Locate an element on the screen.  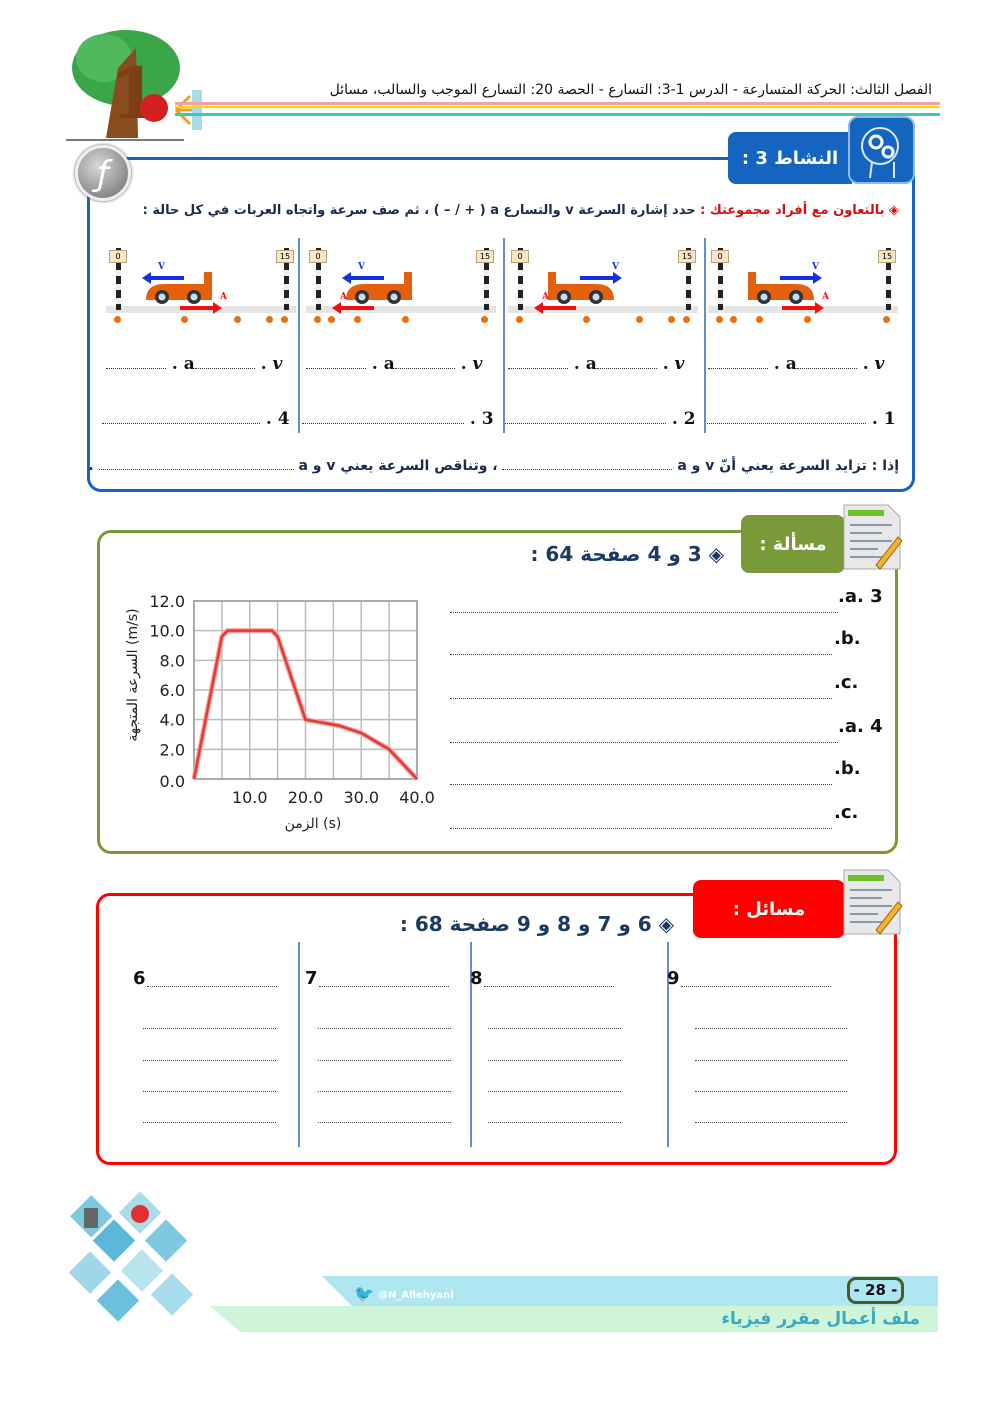
y-axis-label: السرعة المتجهة (m/s) is located at coordinates (133, 674).